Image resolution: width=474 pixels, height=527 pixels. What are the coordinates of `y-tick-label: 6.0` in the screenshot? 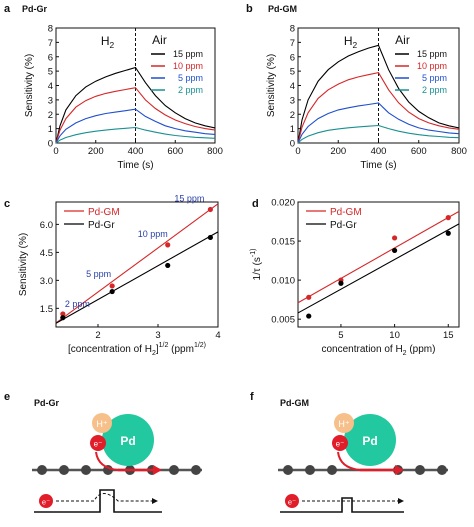 It's located at (46, 225).